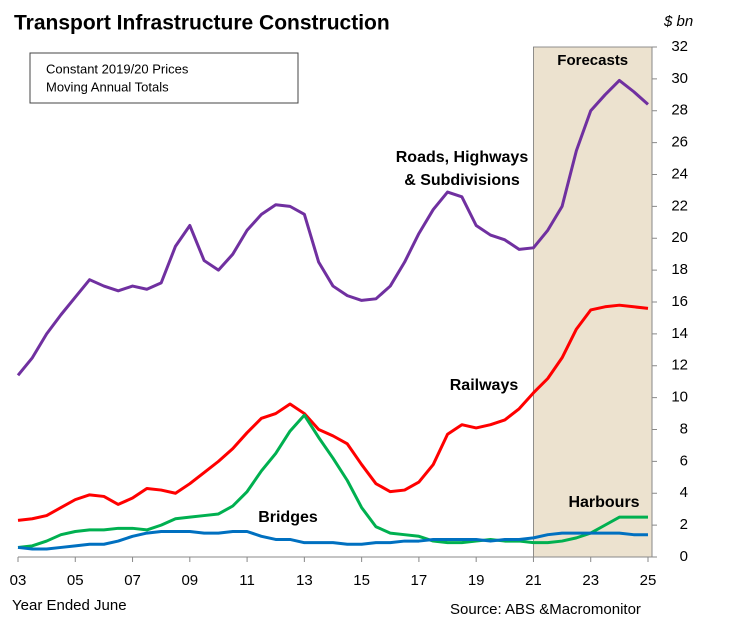 Image resolution: width=737 pixels, height=640 pixels. Describe the element at coordinates (132, 580) in the screenshot. I see `x-tick-label: 07` at that location.